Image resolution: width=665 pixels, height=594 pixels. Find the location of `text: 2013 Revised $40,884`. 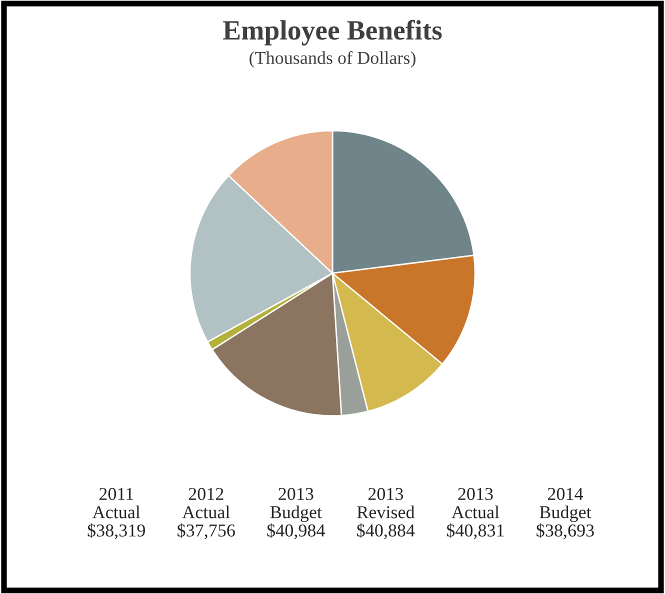

text: 2013 Revised $40,884 is located at coordinates (386, 514).